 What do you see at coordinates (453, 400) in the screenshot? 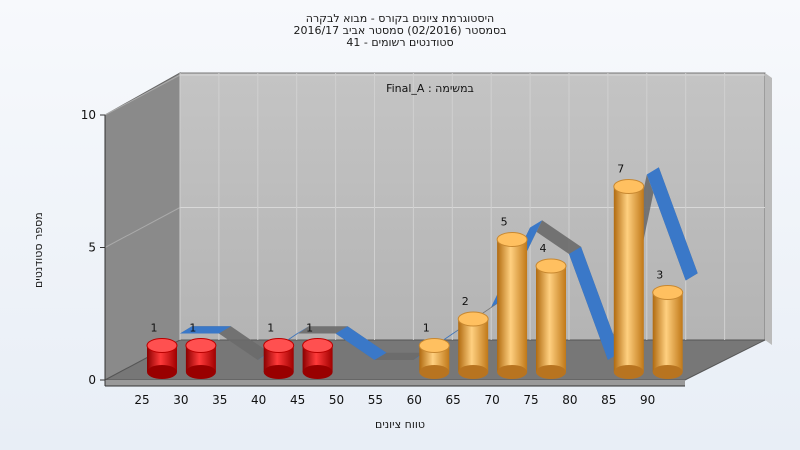
I see `x-tick-label: 65` at bounding box center [453, 400].